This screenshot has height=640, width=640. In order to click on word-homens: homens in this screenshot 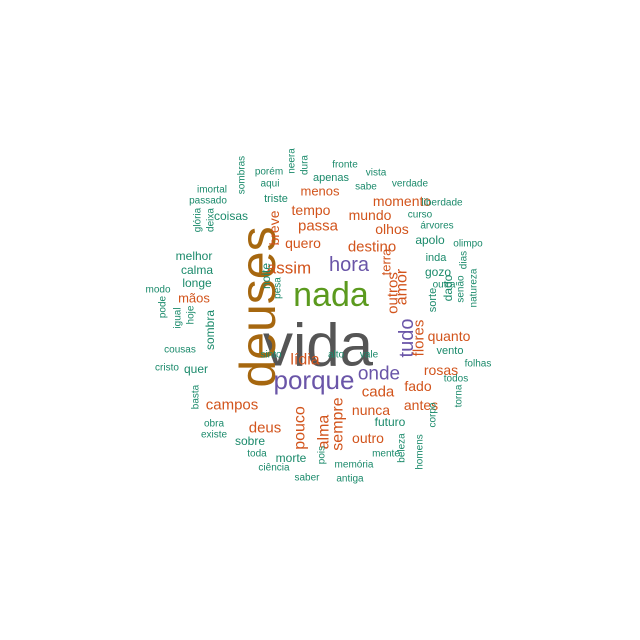, I will do `click(420, 452)`.